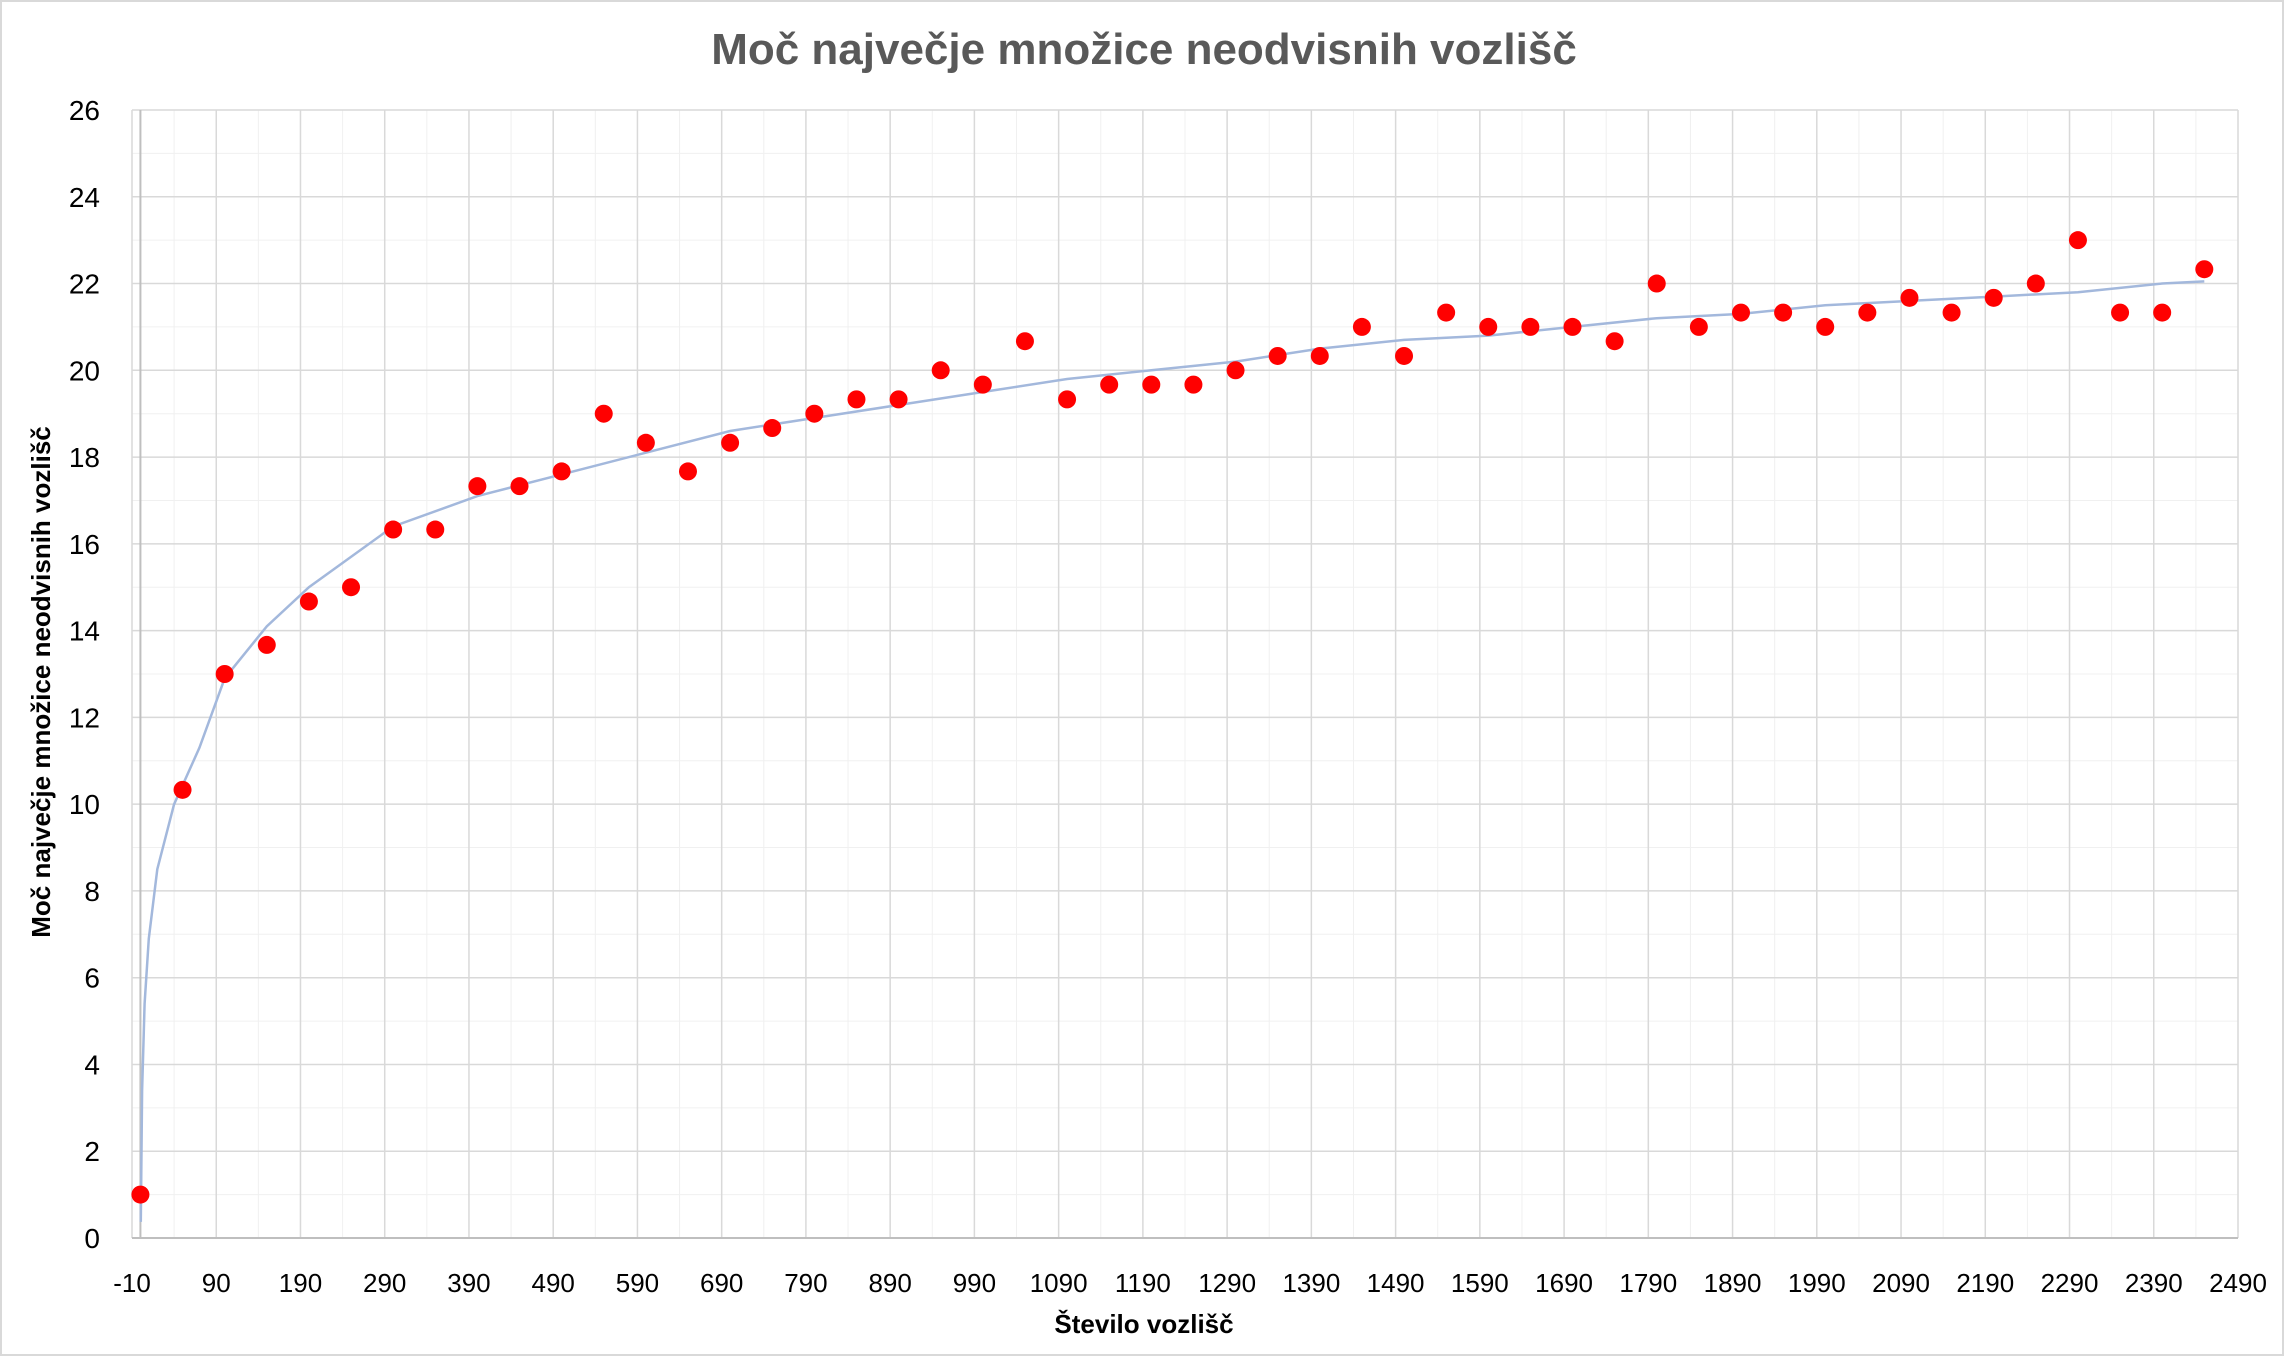 The width and height of the screenshot is (2284, 1358). I want to click on x-tick-label: 90, so click(216, 1283).